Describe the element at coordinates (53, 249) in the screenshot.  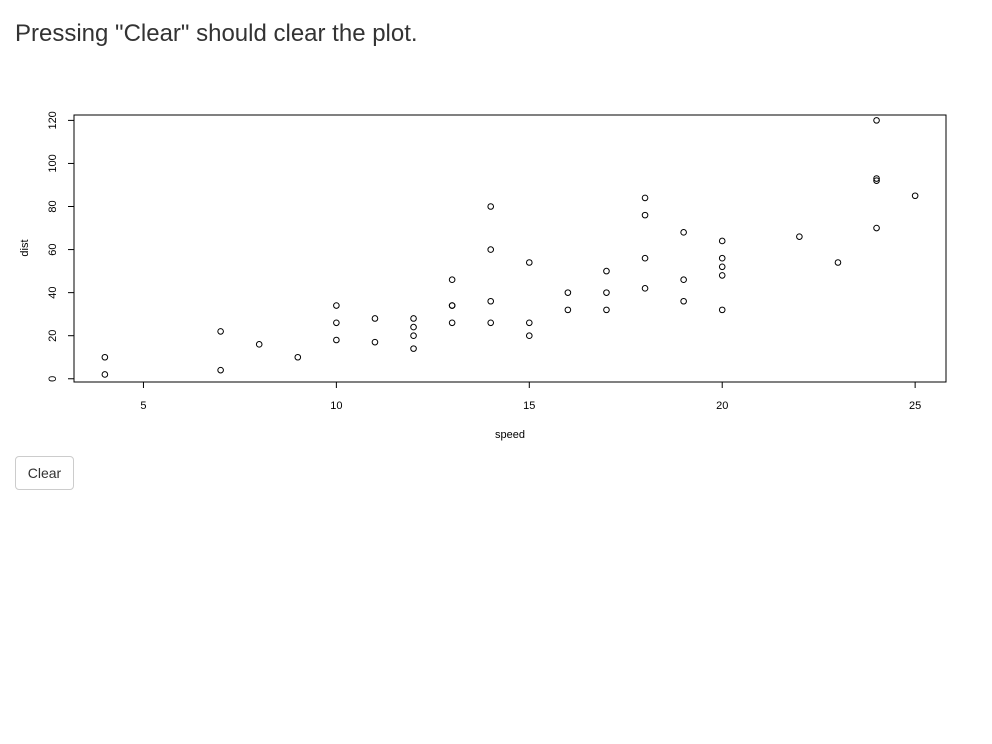
I see `y-tick-label: 60` at that location.